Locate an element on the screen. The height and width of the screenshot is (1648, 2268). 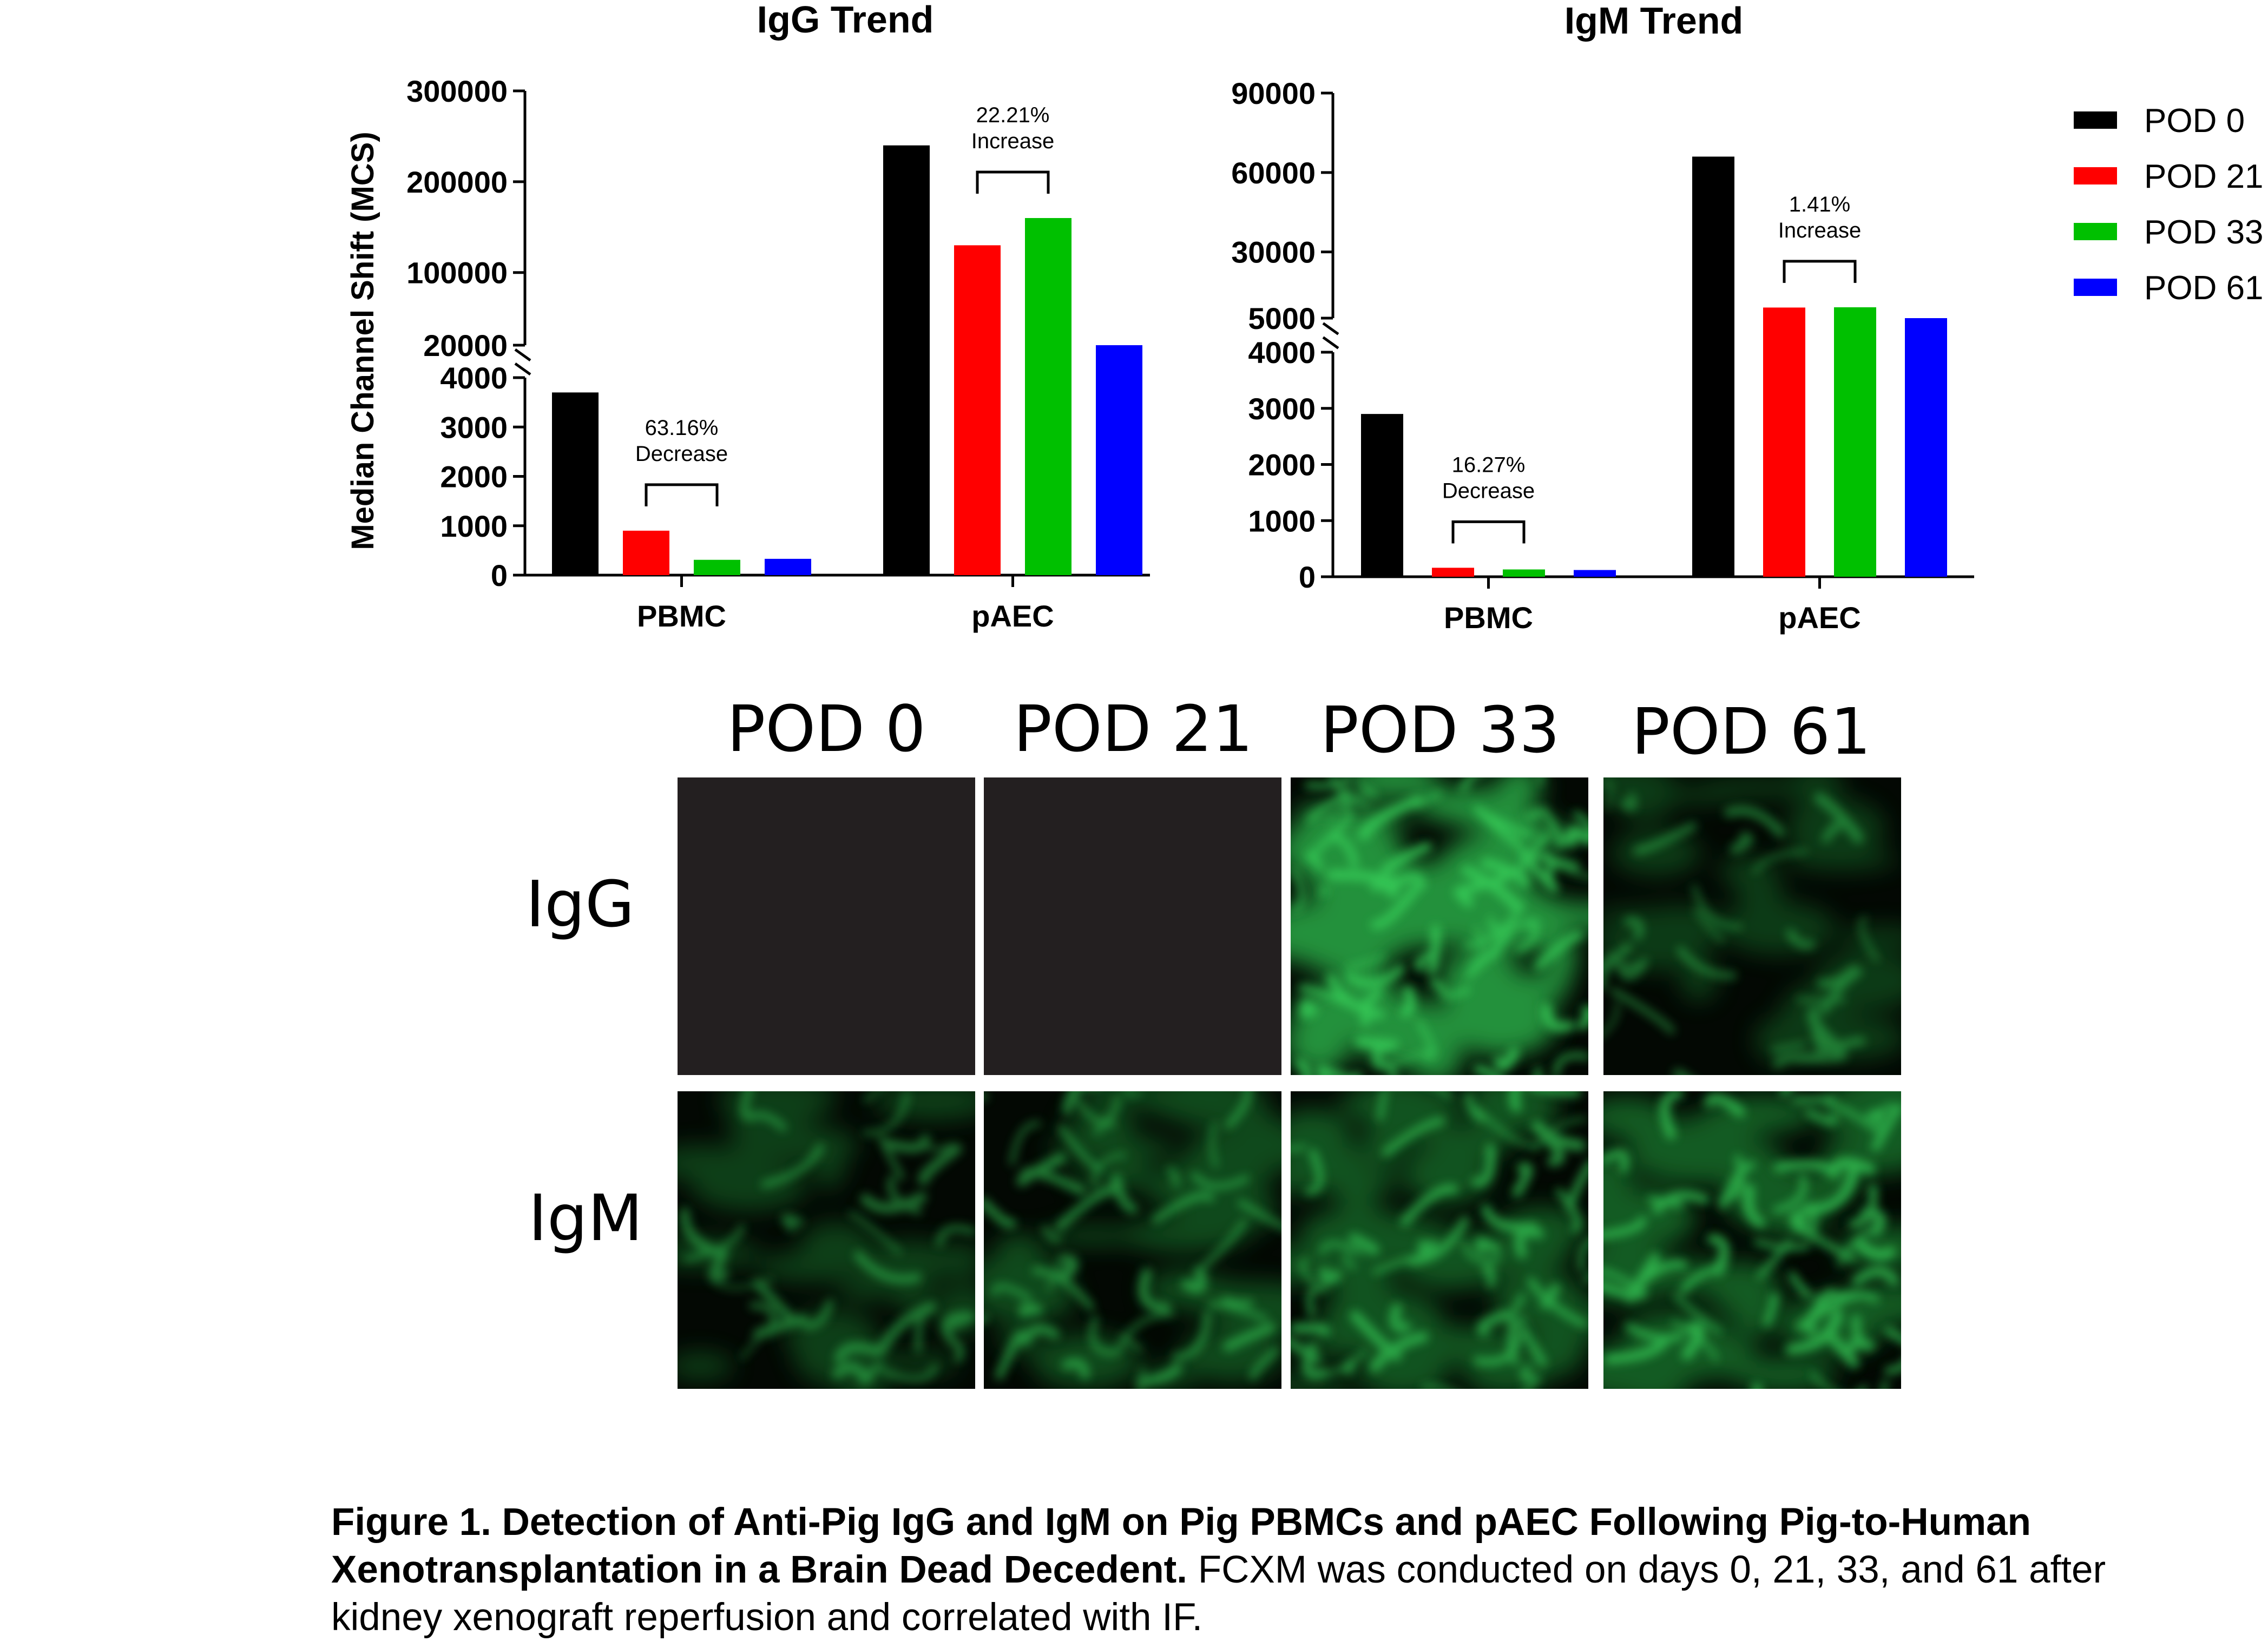
y-tick-label: 100000 is located at coordinates (457, 273).